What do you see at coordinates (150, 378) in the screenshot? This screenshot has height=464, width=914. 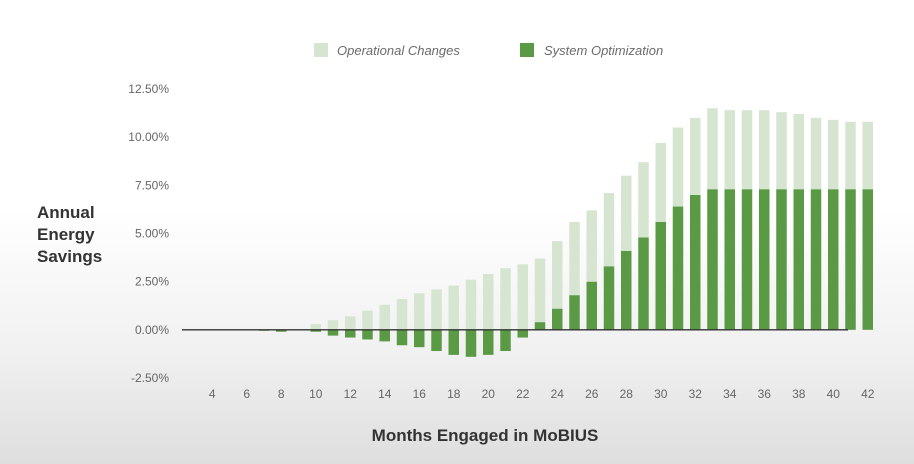 I see `y-tick-label: -2.50%` at bounding box center [150, 378].